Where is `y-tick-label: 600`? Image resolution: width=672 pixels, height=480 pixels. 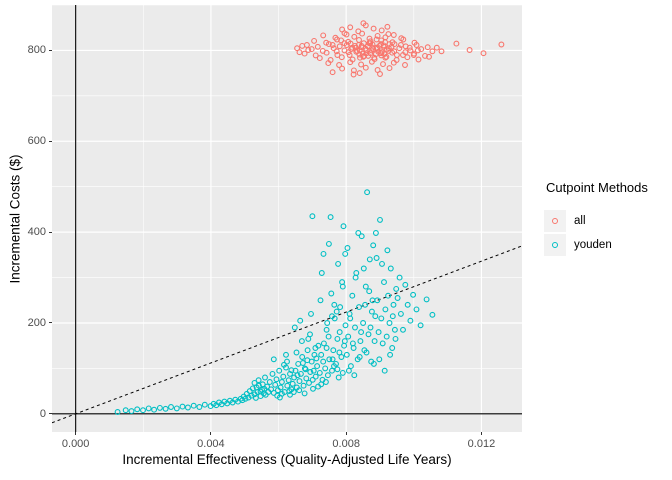 y-tick-label: 600 is located at coordinates (36, 141).